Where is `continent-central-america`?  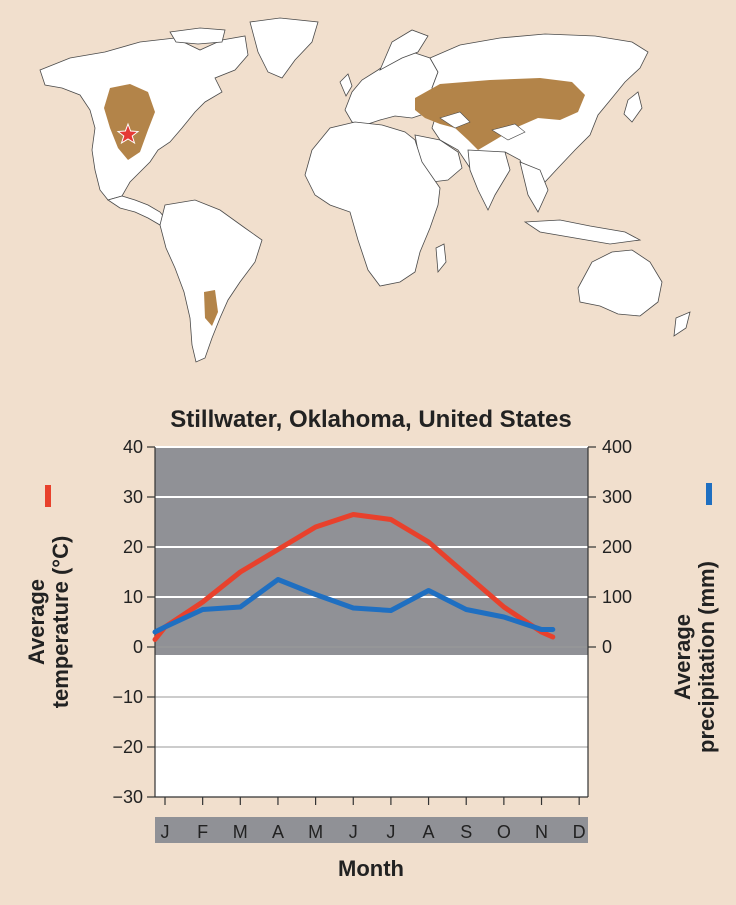
continent-central-america is located at coordinates (138, 210).